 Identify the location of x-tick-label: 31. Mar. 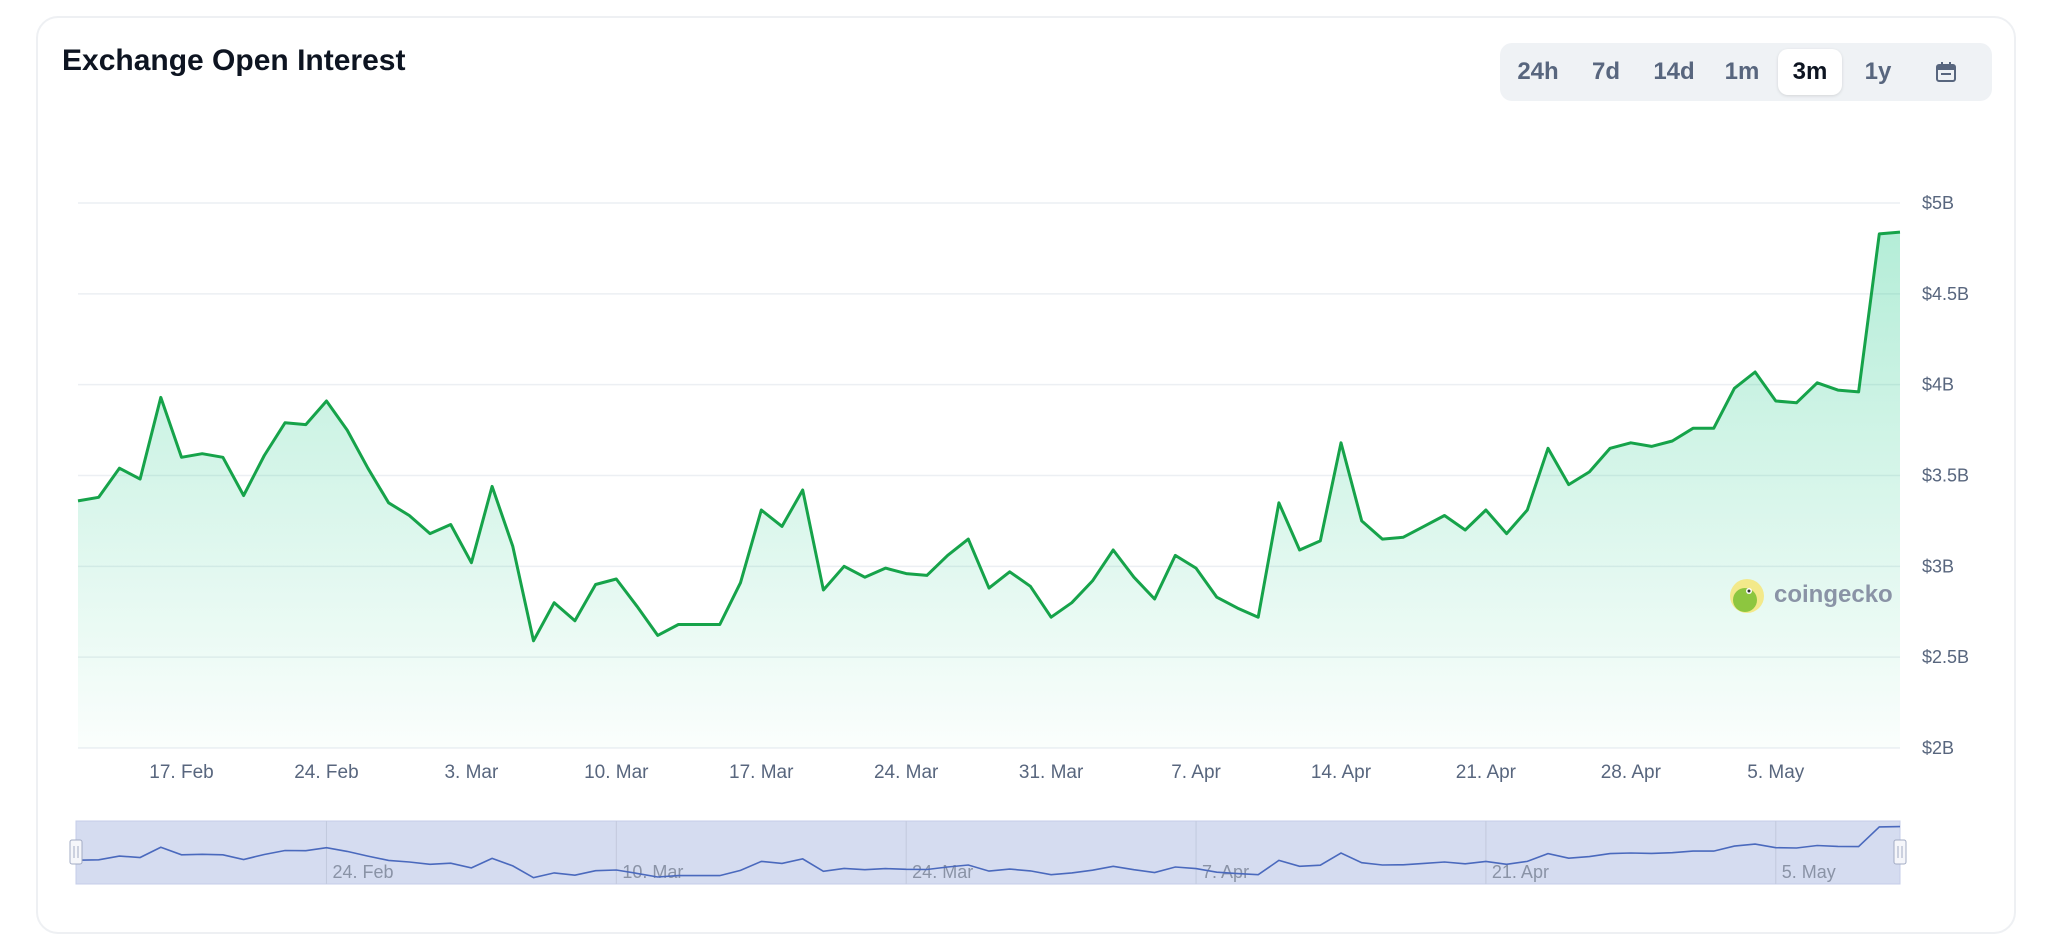
(1051, 772).